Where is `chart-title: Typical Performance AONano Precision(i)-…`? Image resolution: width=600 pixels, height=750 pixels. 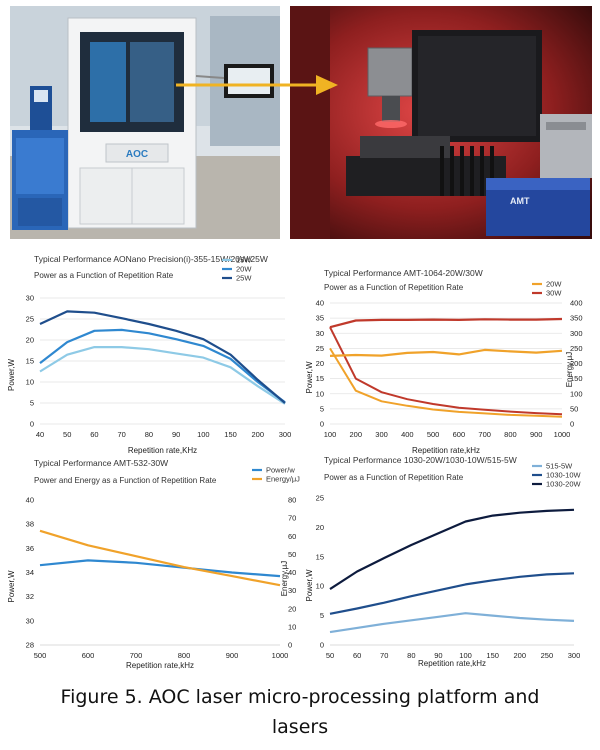 chart-title: Typical Performance AONano Precision(i)-… is located at coordinates (151, 259).